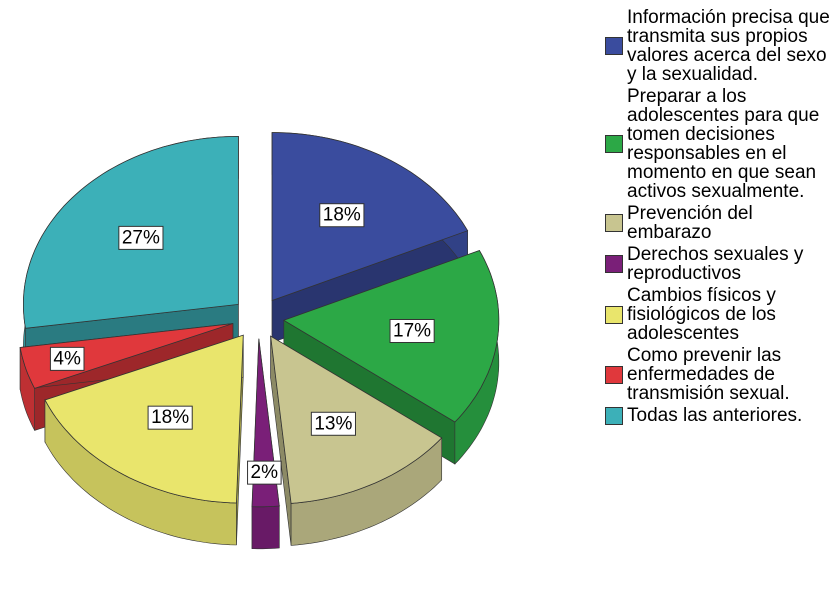 The image size is (838, 607). I want to click on data-label: 17%, so click(412, 330).